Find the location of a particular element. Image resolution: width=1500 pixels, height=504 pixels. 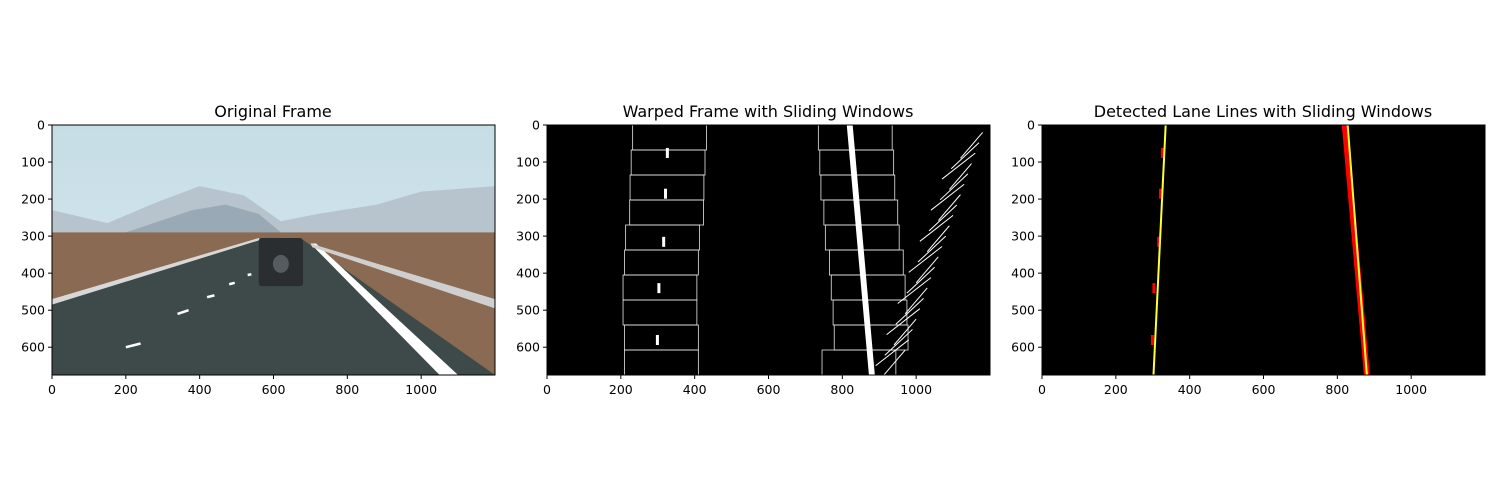

warped-binary-image is located at coordinates (768, 250).